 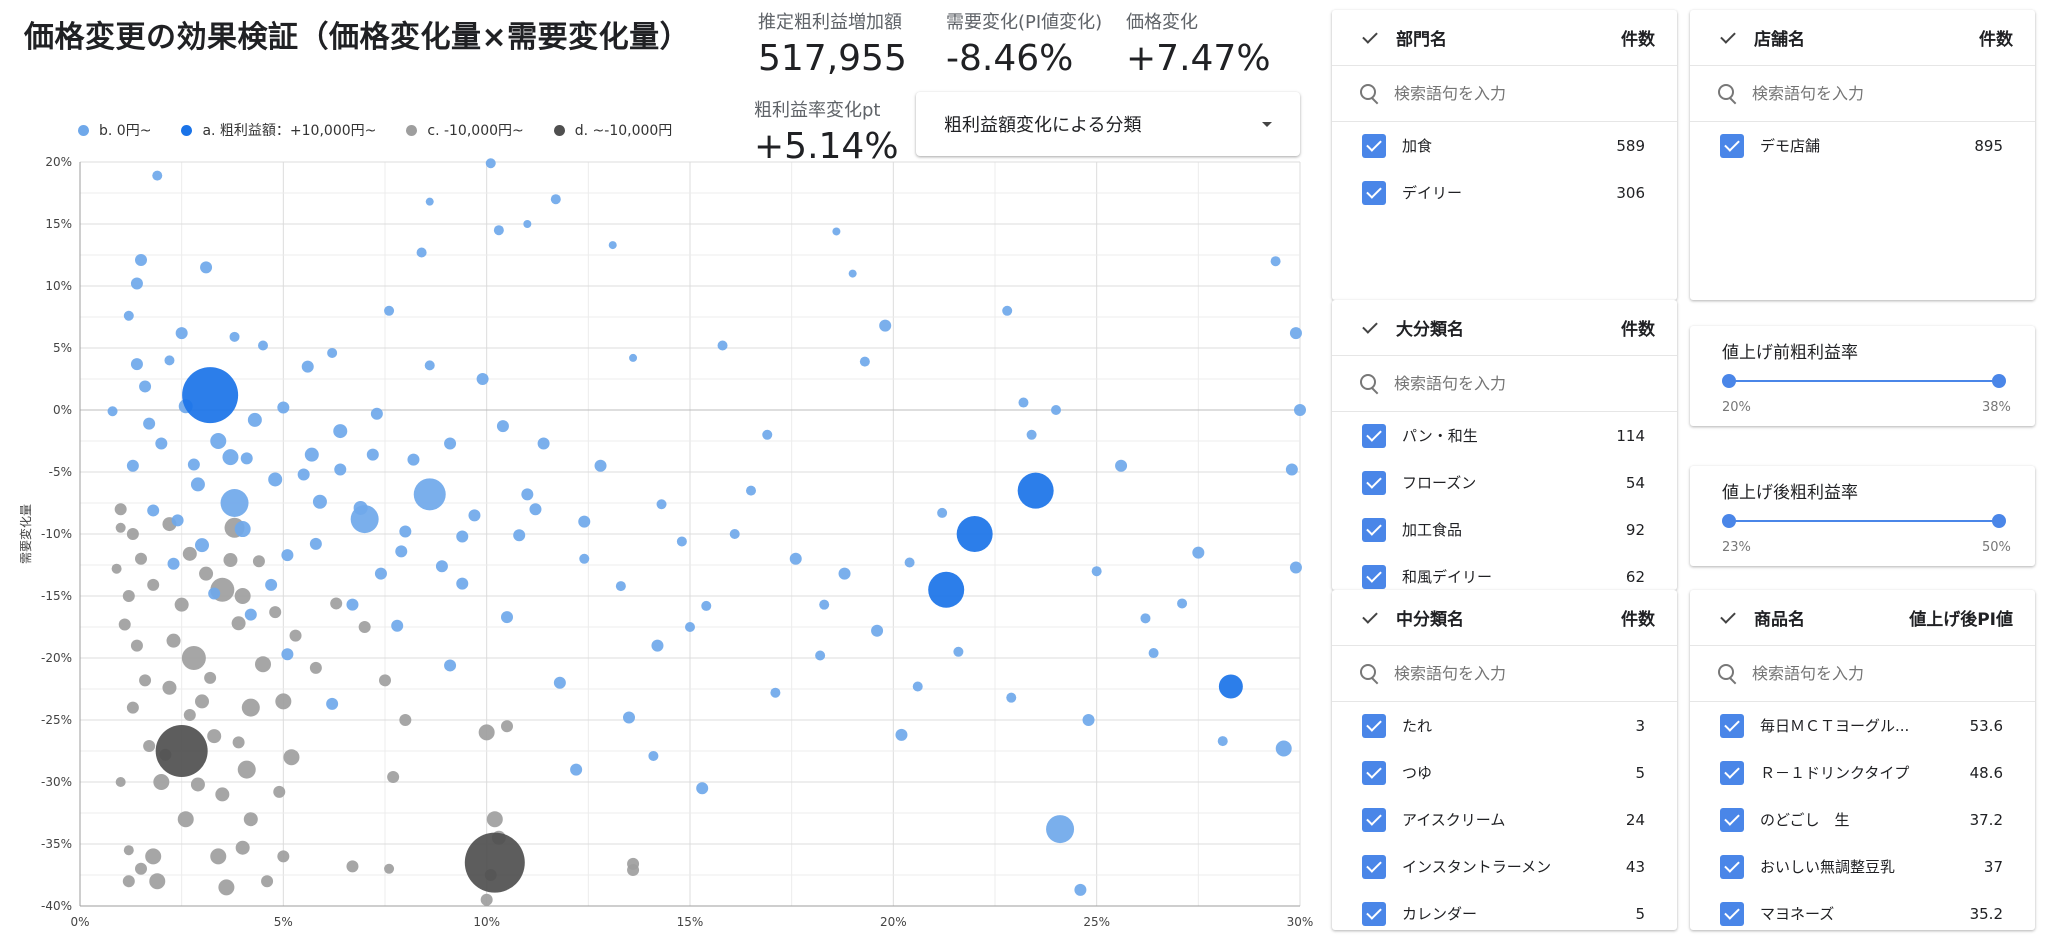 I want to click on filter-item: たれ 3, so click(x=1504, y=725).